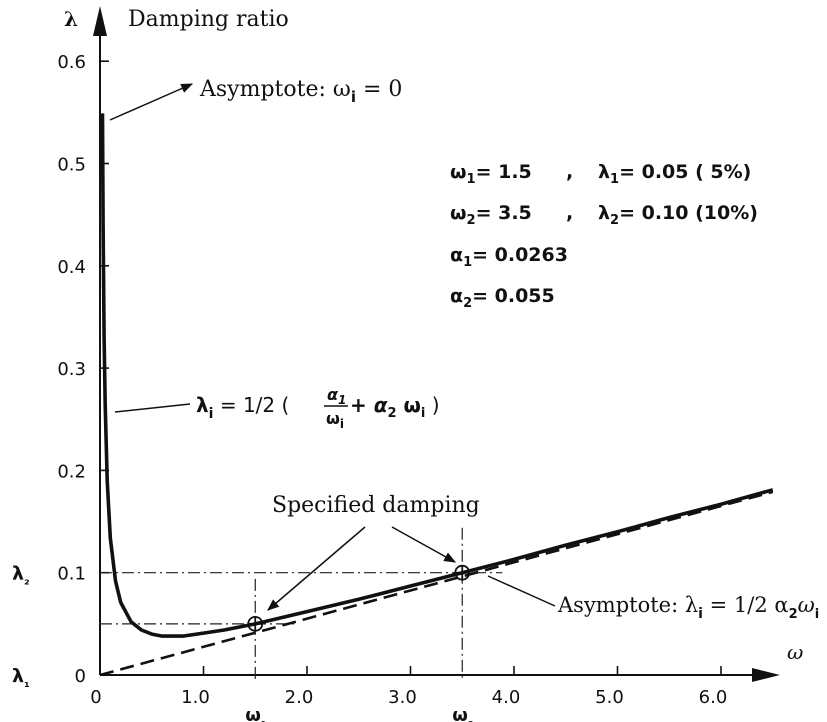  I want to click on formula-annotation: λi = 1/2 ( α1 ωi + α2 ωi ), so click(318, 408).